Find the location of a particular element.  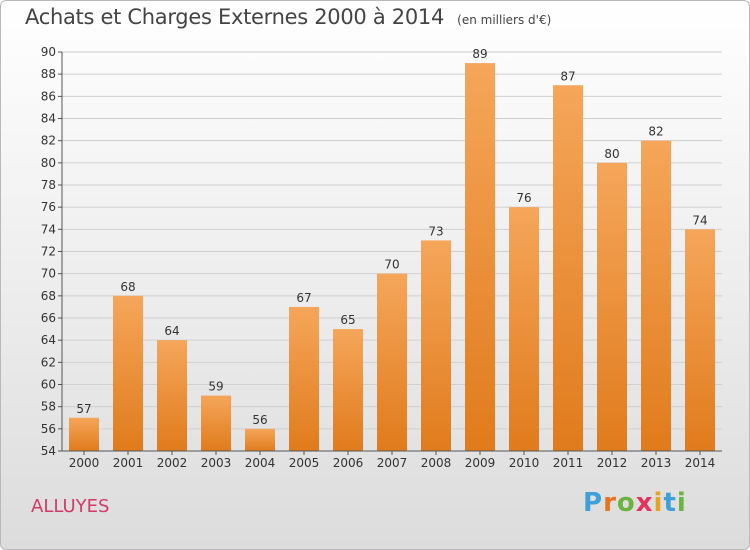

bar-2009 is located at coordinates (480, 257).